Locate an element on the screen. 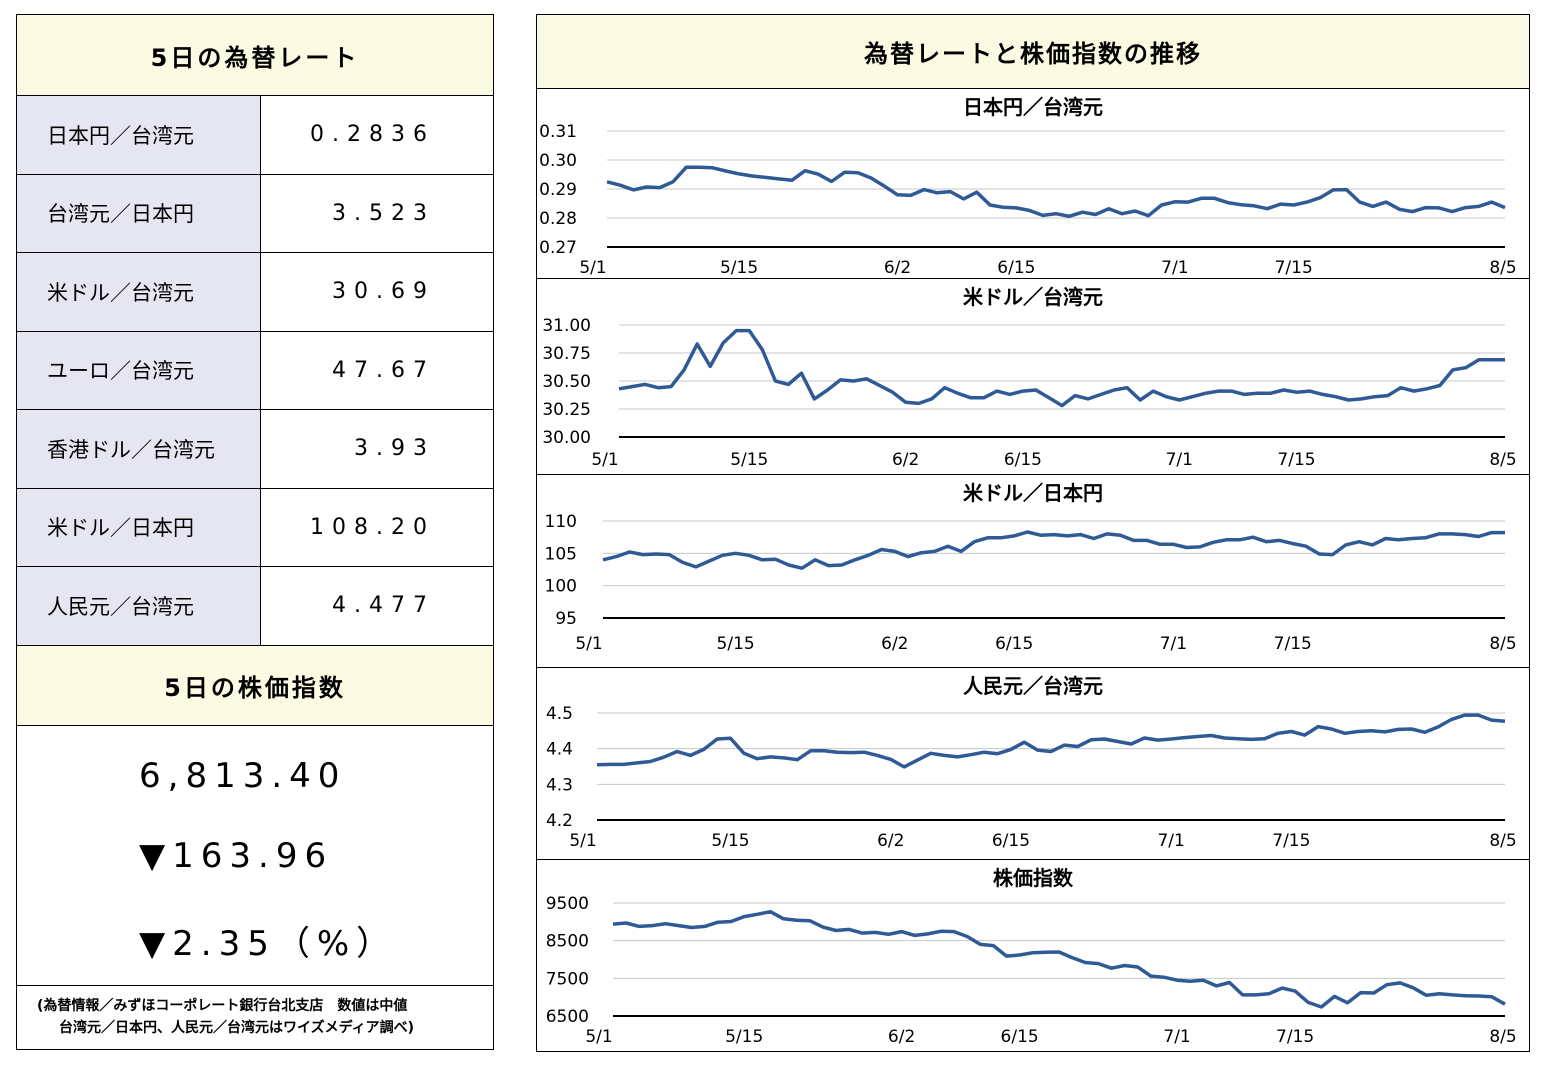 This screenshot has height=1067, width=1547. y-tick-label: 4.2 is located at coordinates (559, 821).